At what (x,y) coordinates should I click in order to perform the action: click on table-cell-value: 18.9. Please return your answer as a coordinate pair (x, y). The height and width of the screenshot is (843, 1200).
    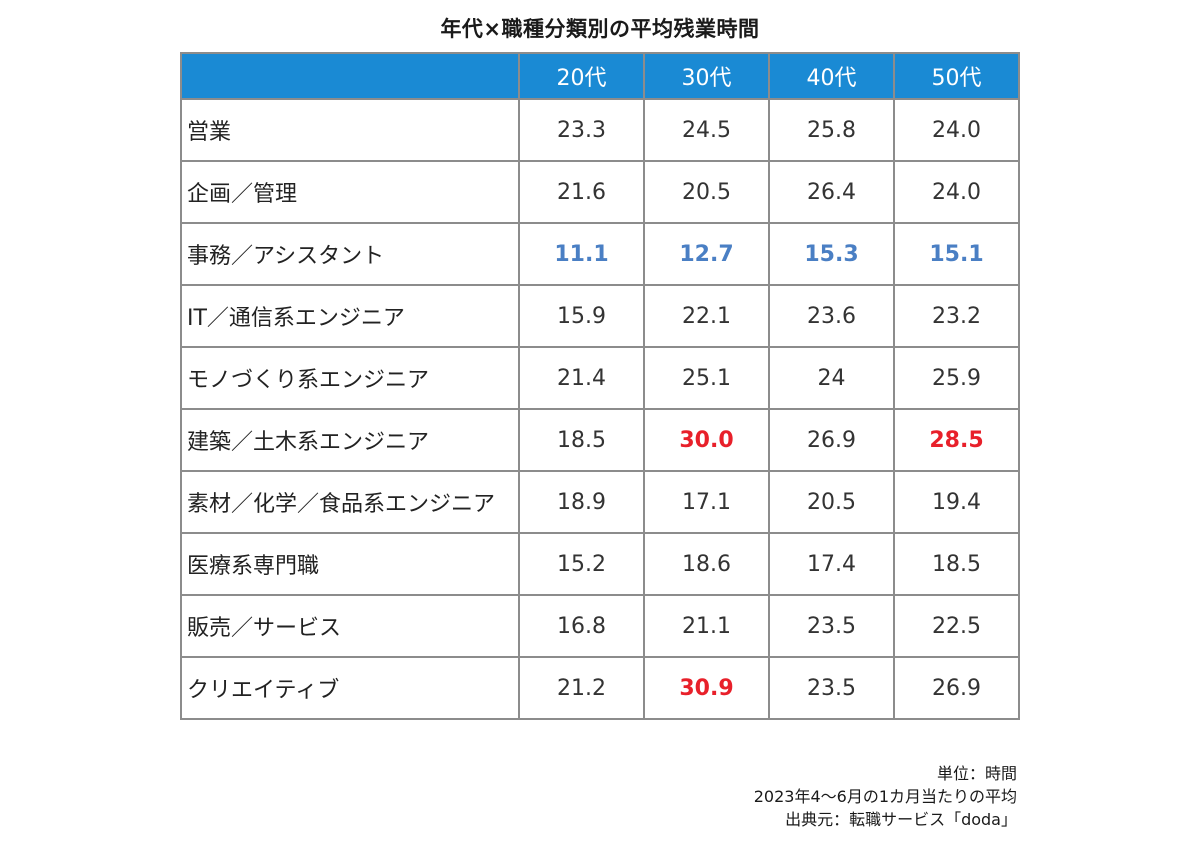
    Looking at the image, I should click on (581, 502).